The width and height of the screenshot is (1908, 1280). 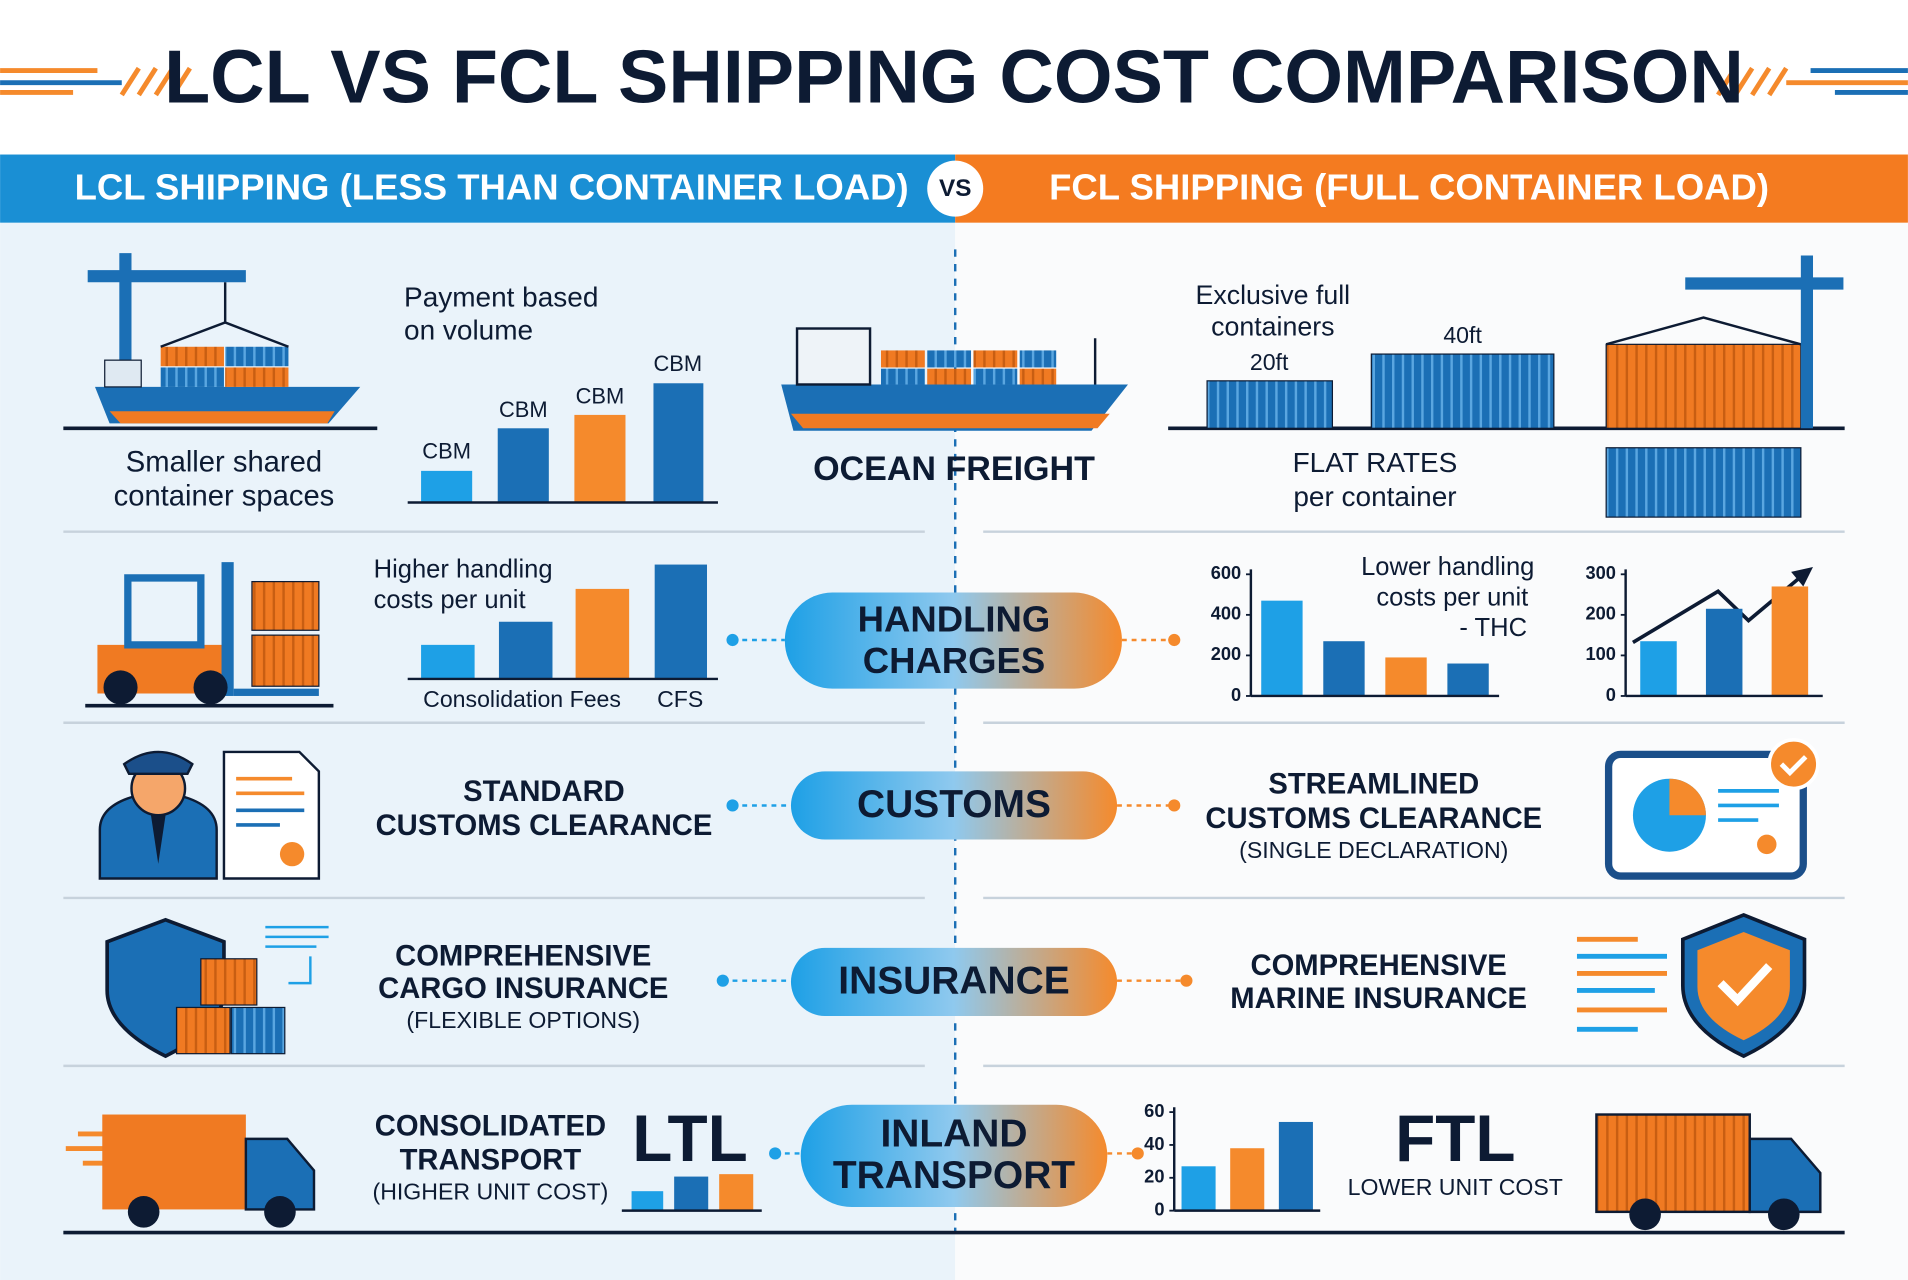 What do you see at coordinates (1802, 576) in the screenshot?
I see `trend-arrowhead` at bounding box center [1802, 576].